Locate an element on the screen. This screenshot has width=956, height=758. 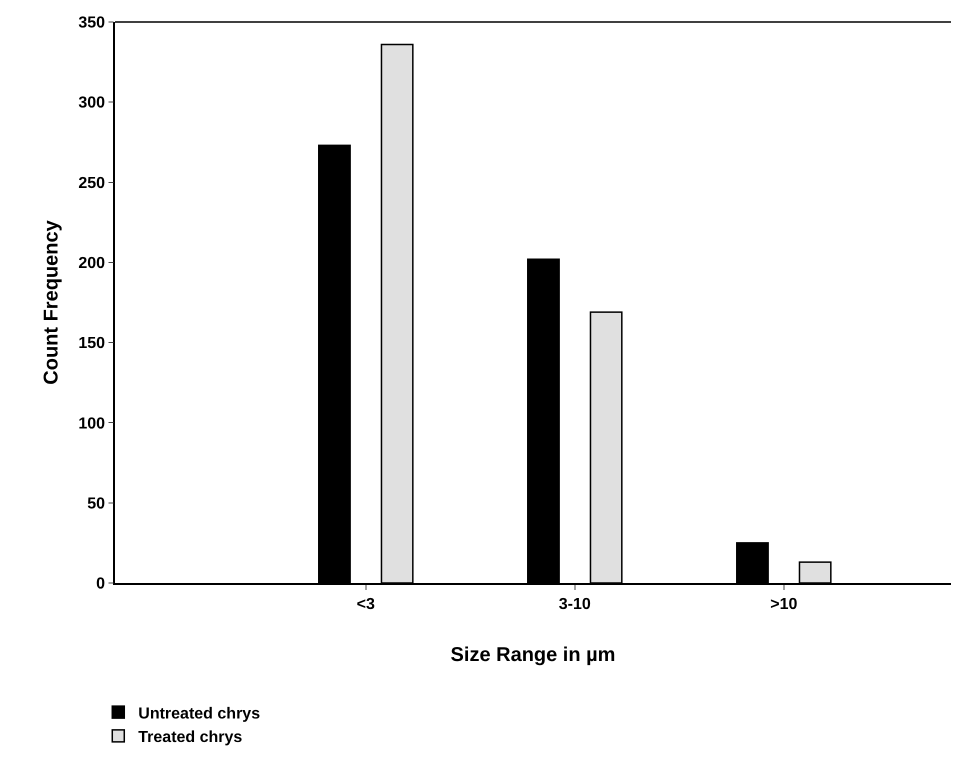
x-tick-label: >10 is located at coordinates (784, 604).